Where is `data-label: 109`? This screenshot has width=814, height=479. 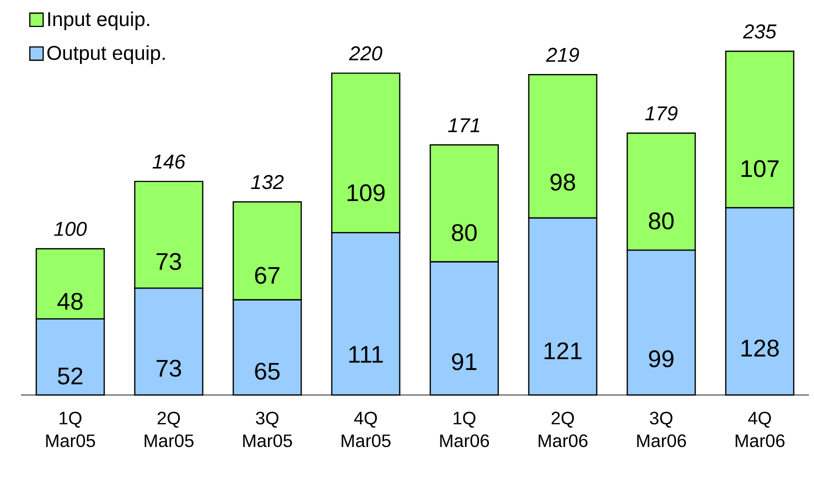 data-label: 109 is located at coordinates (366, 193).